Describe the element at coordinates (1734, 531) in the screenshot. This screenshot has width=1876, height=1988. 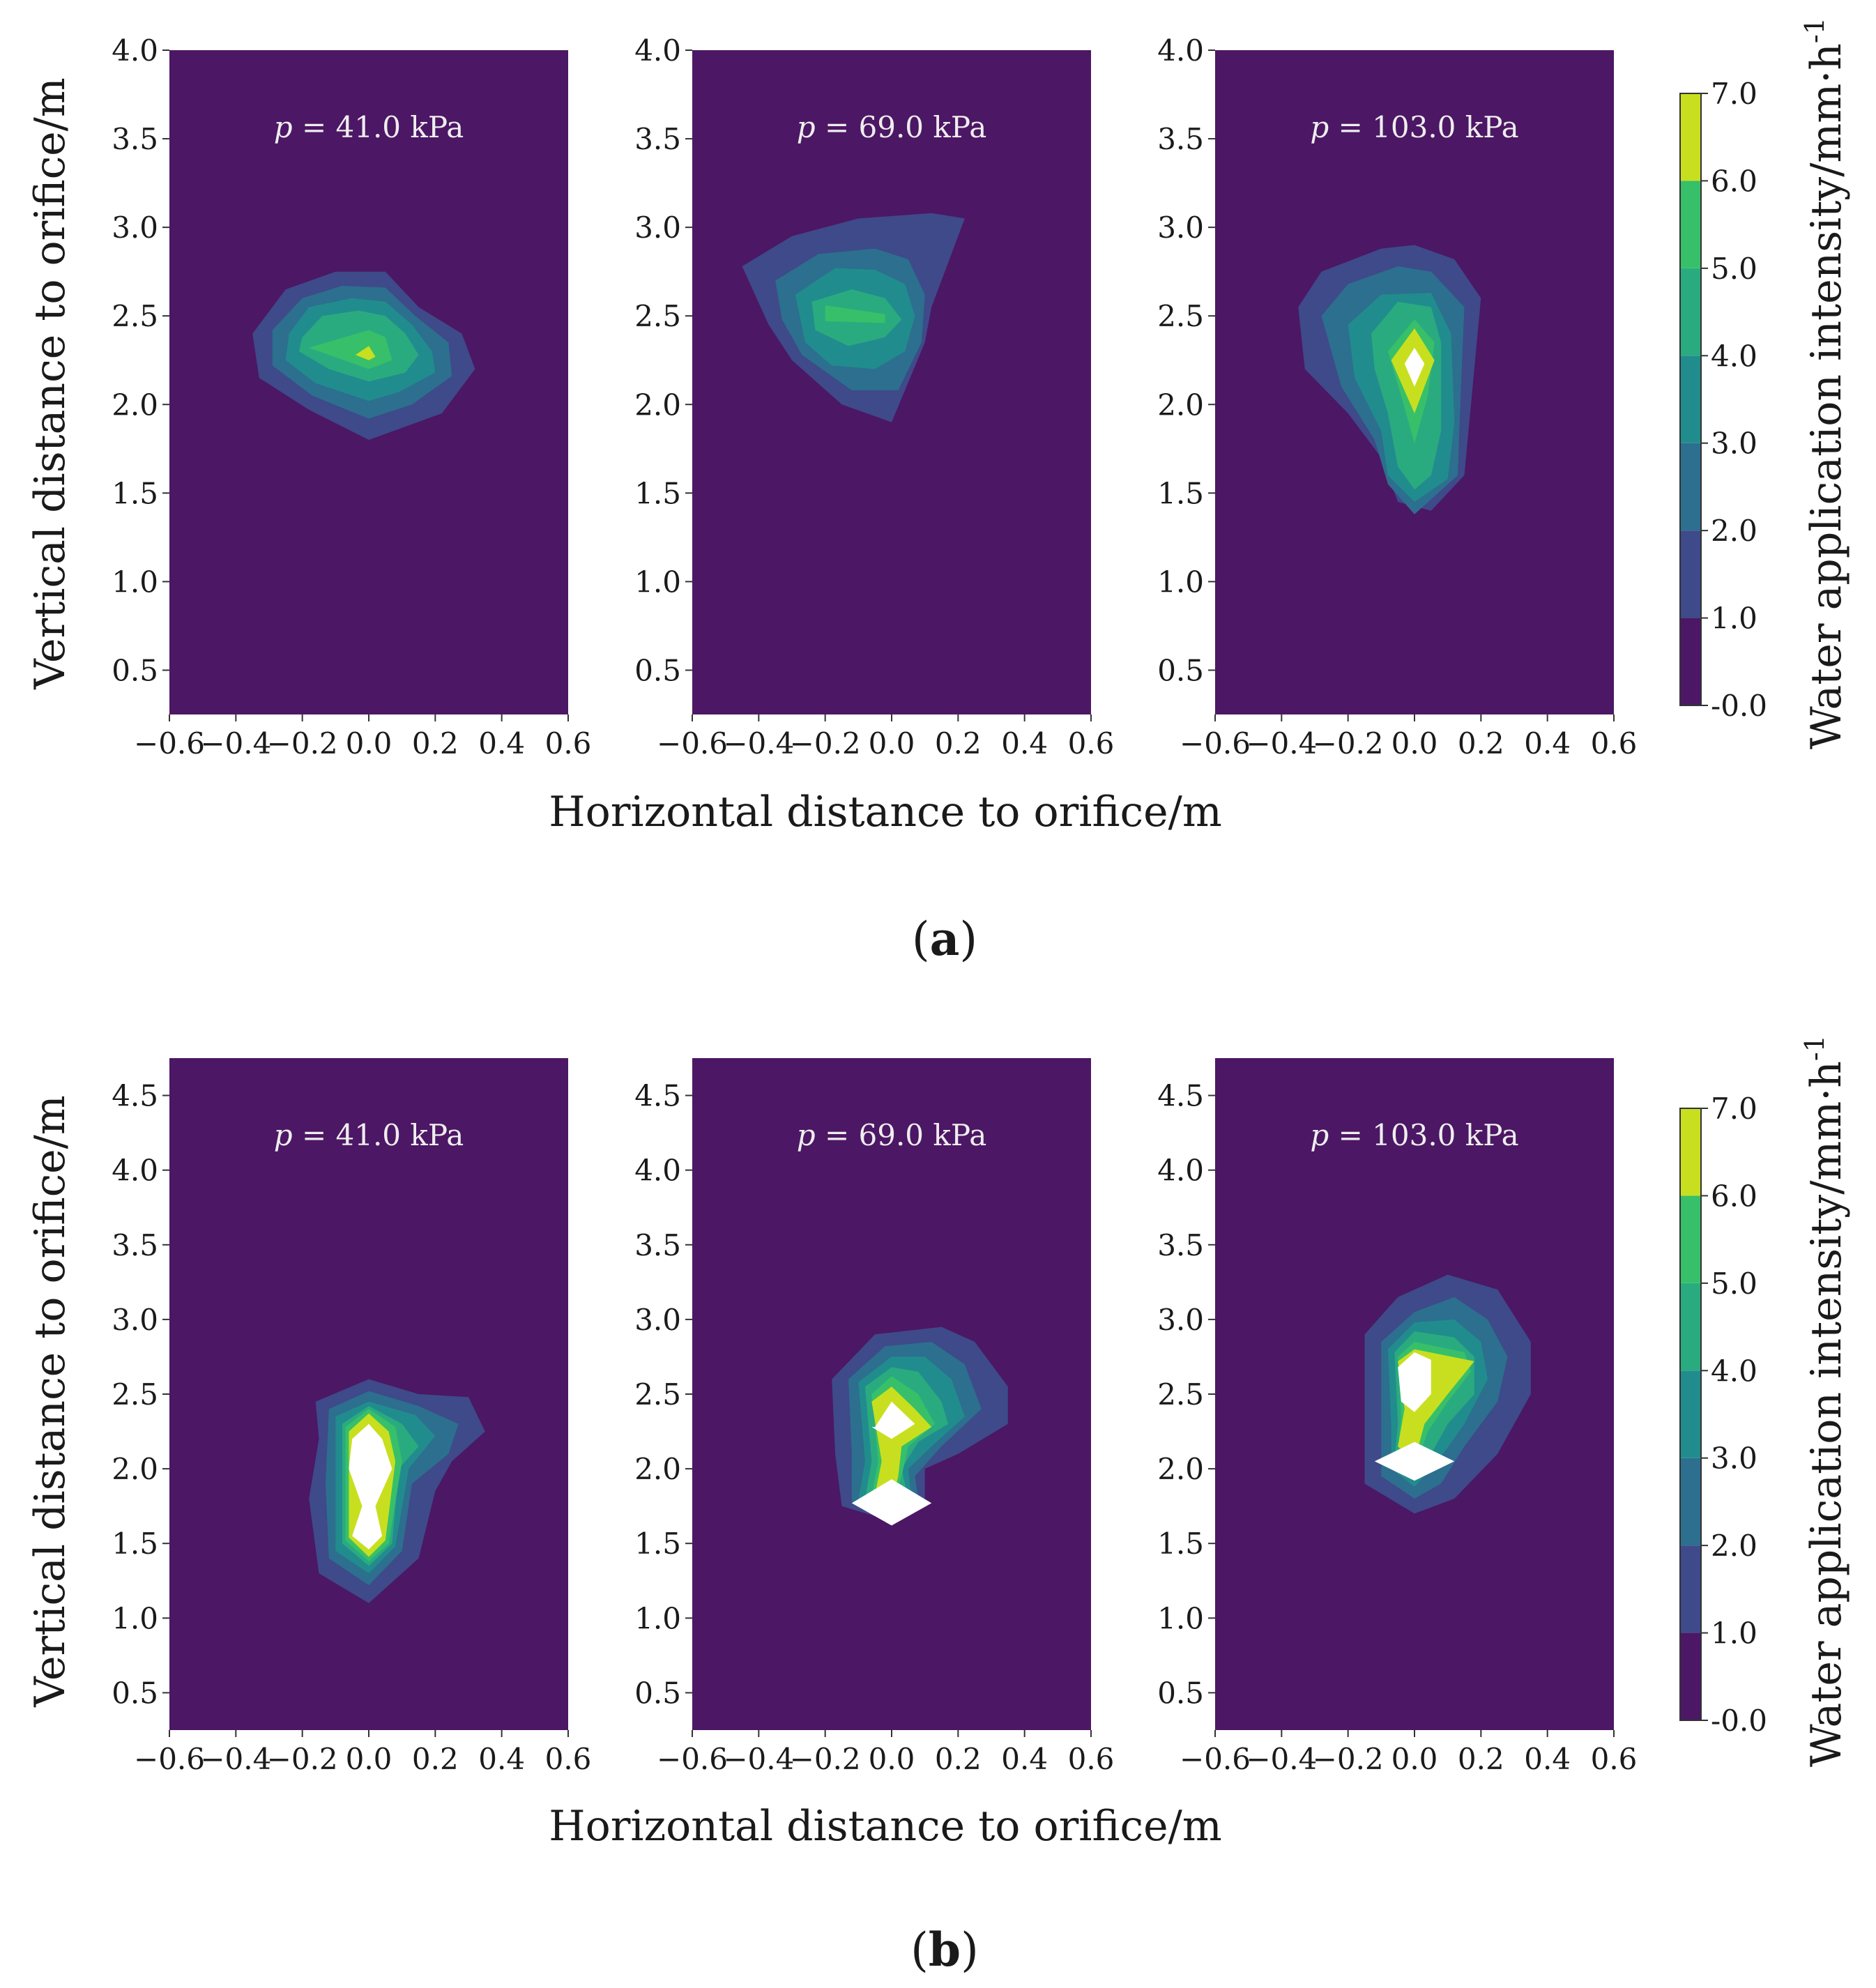
I see `colorbar-tick-label: 2.0` at that location.